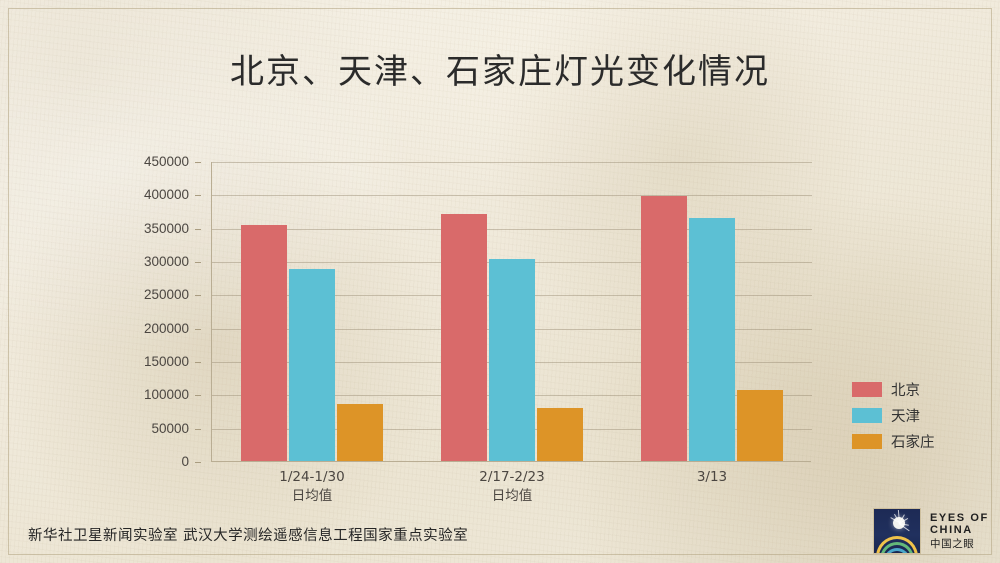  Describe the element at coordinates (905, 416) in the screenshot. I see `legend-label: 天津` at that location.